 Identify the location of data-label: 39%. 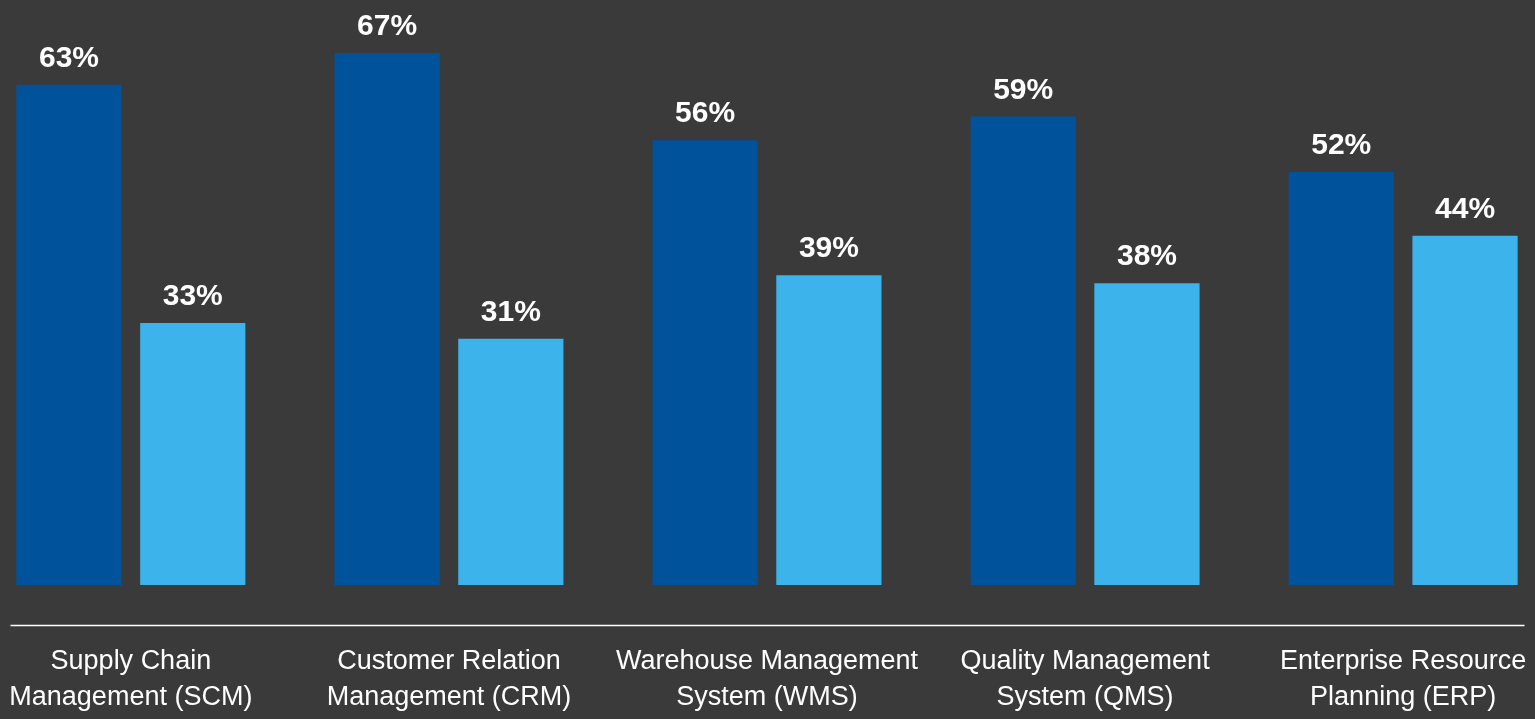
(828, 247).